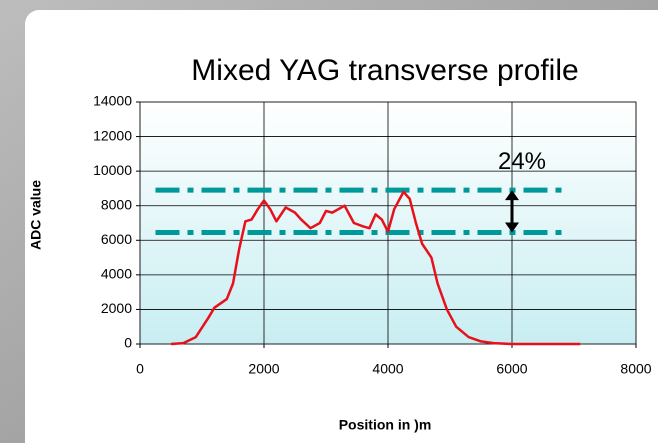 The width and height of the screenshot is (658, 443). Describe the element at coordinates (116, 308) in the screenshot. I see `y-tick-label: 2000` at that location.